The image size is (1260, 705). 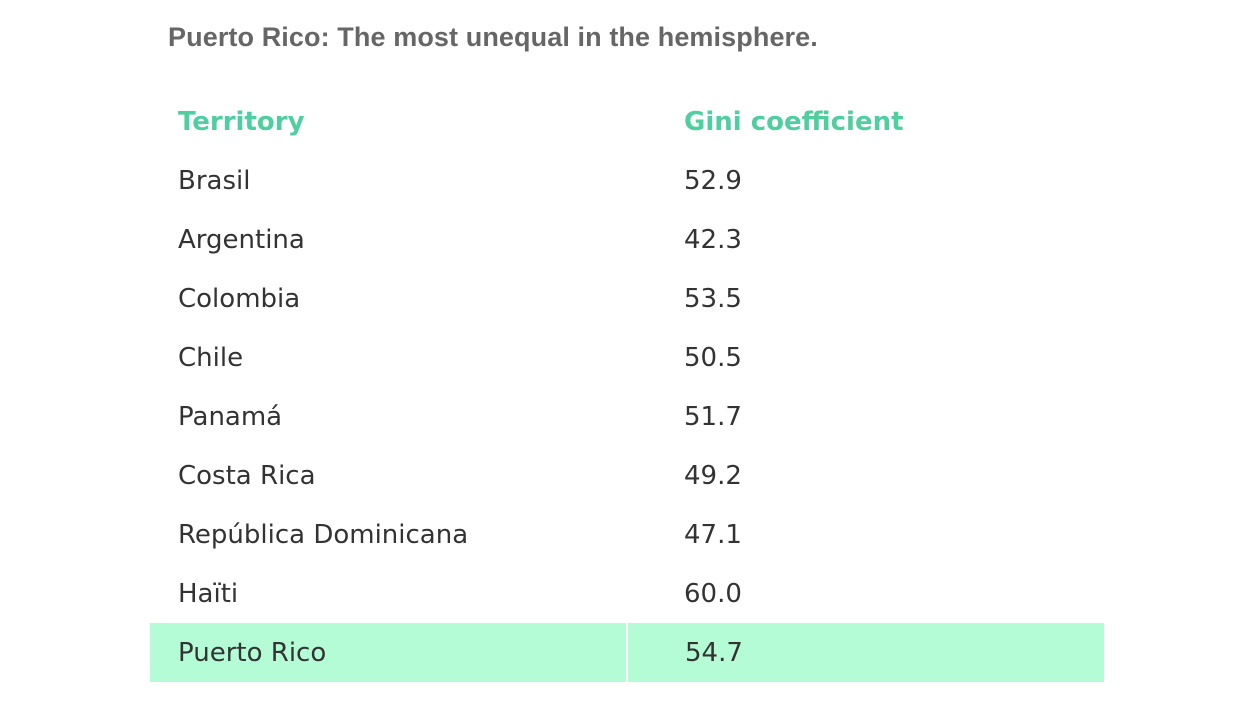 What do you see at coordinates (627, 121) in the screenshot?
I see `table-header-row: Territory Gini coefficient` at bounding box center [627, 121].